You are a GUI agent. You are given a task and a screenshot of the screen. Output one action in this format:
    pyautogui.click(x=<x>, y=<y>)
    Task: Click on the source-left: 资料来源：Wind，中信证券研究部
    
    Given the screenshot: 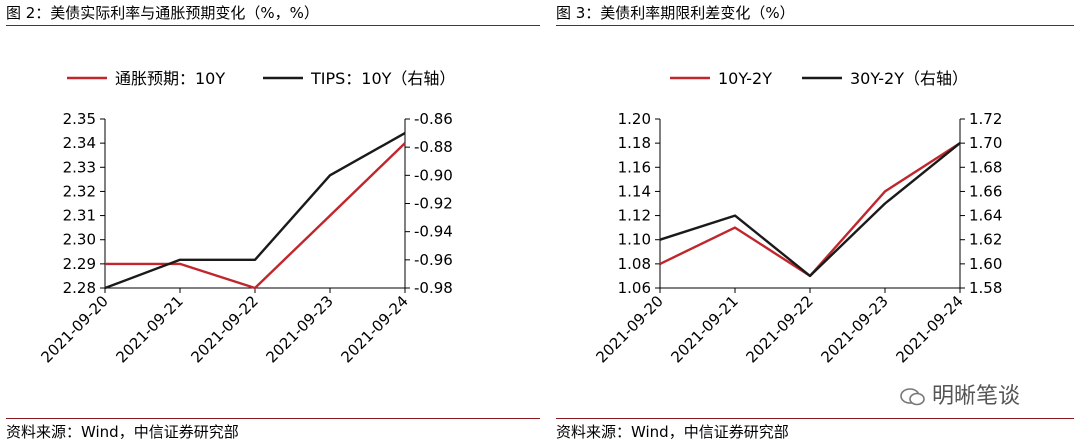 What is the action you would take?
    pyautogui.click(x=273, y=431)
    